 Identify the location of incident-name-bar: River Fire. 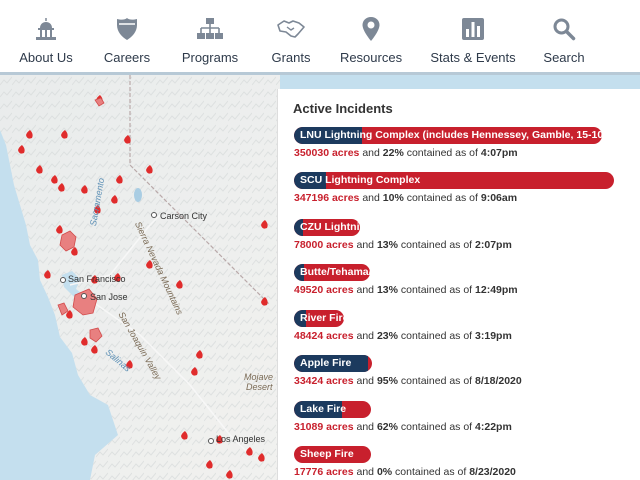
(319, 318).